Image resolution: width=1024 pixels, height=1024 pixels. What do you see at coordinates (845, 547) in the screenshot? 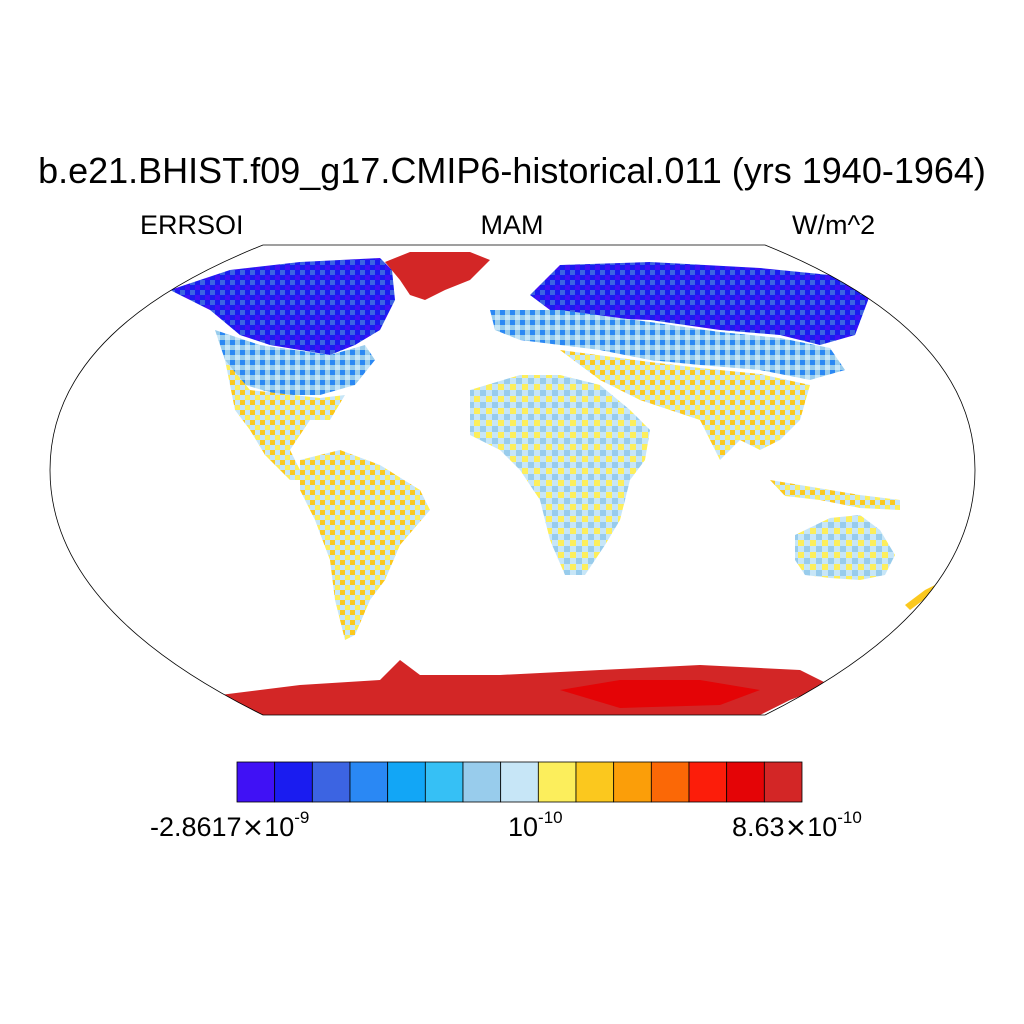
I see `australia-land` at bounding box center [845, 547].